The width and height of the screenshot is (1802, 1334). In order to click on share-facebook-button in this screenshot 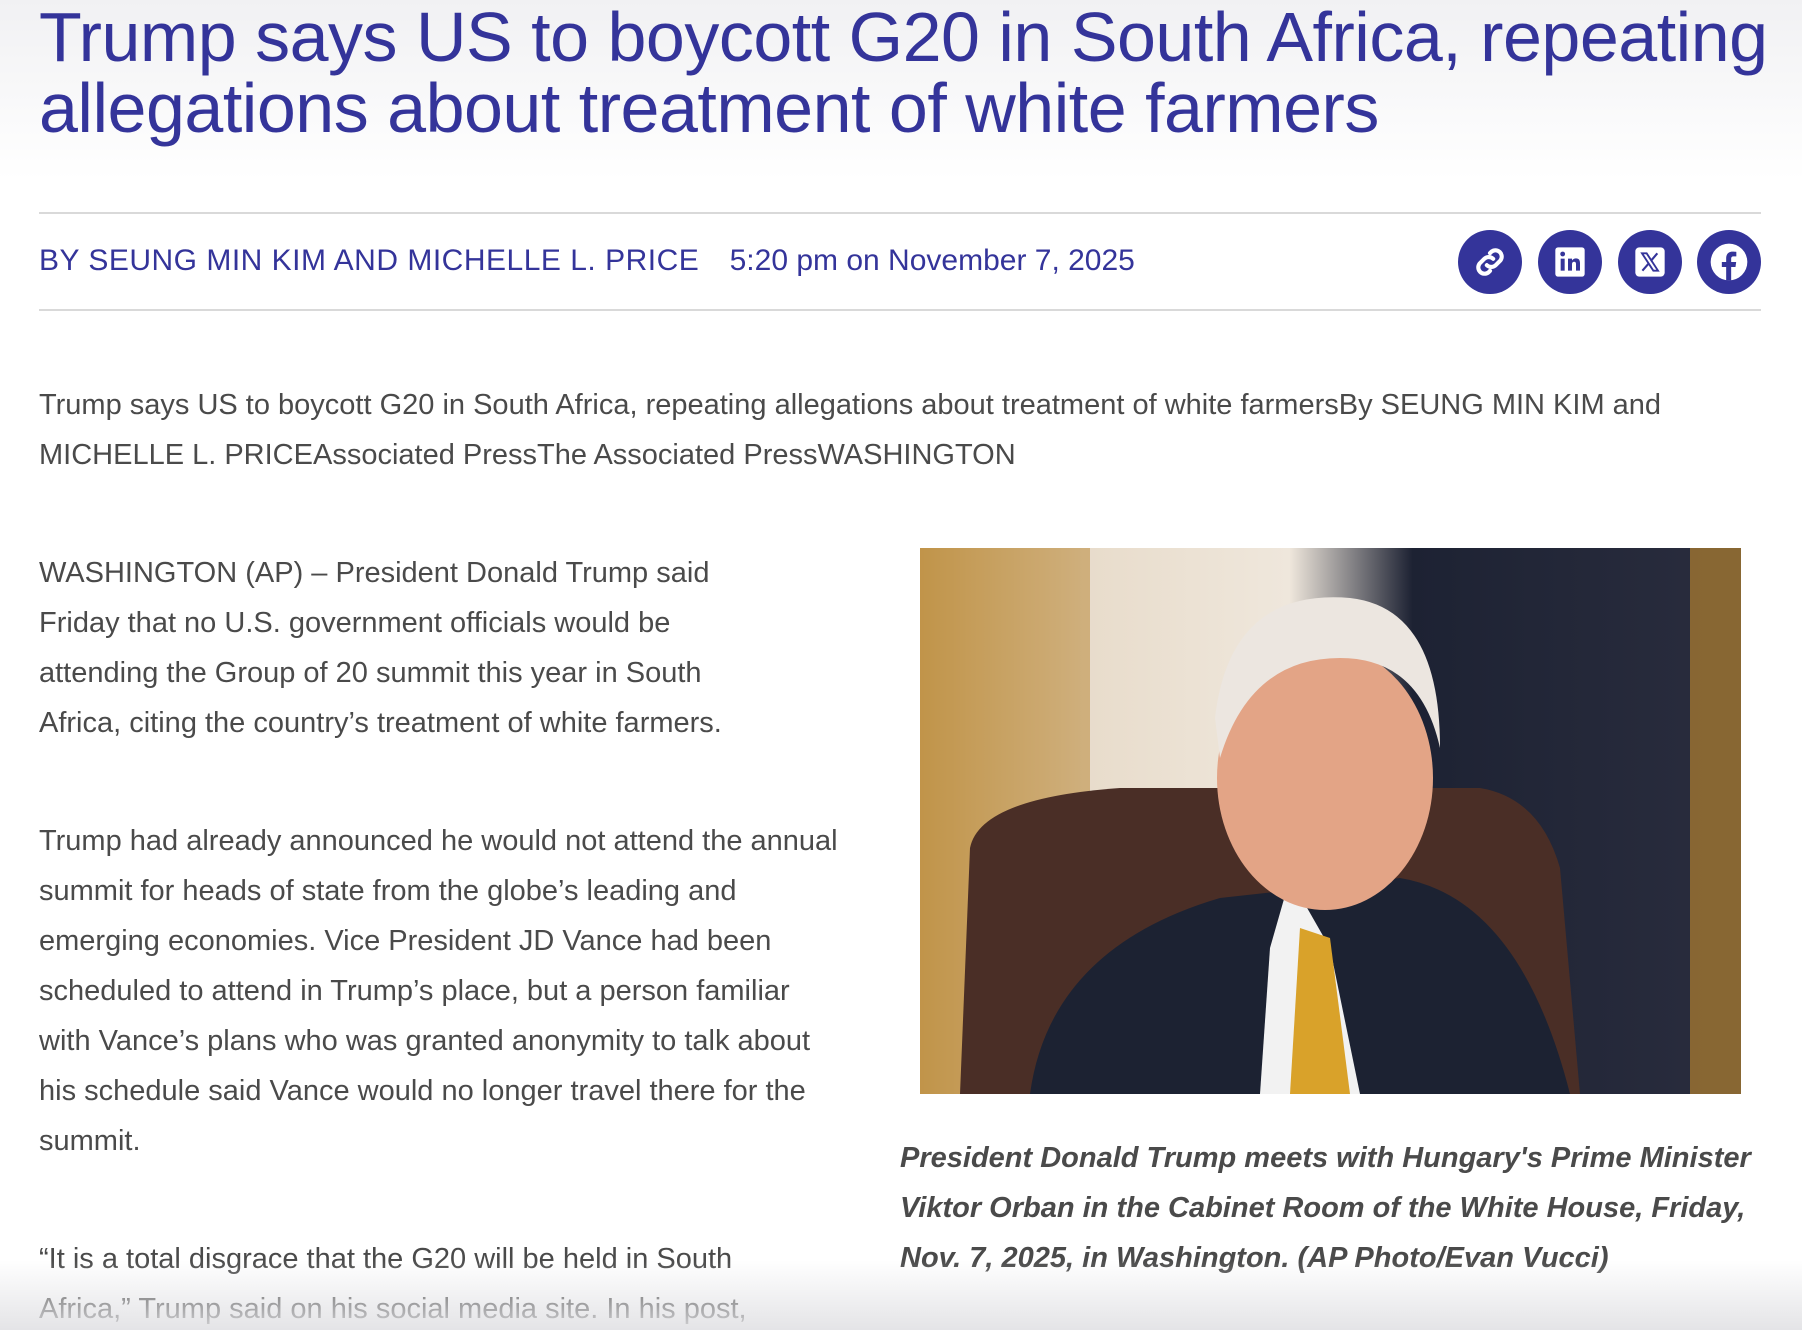, I will do `click(1729, 262)`.